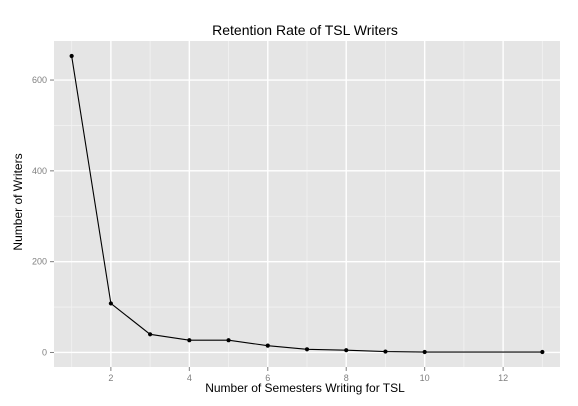 This screenshot has width=578, height=406. Describe the element at coordinates (346, 378) in the screenshot. I see `x-tick-label: 8` at that location.